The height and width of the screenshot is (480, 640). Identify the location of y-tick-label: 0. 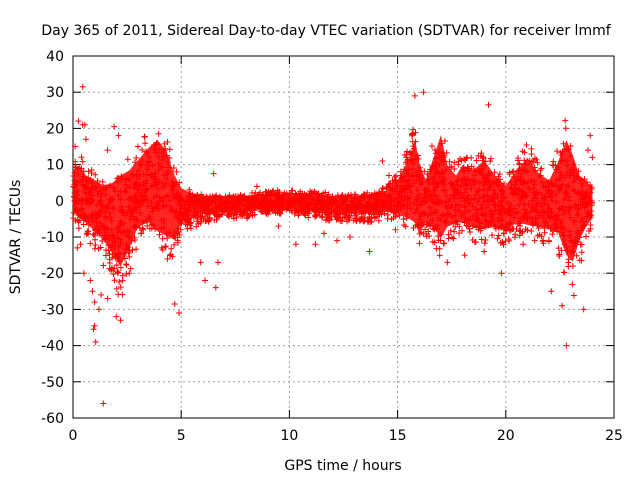
(59, 202).